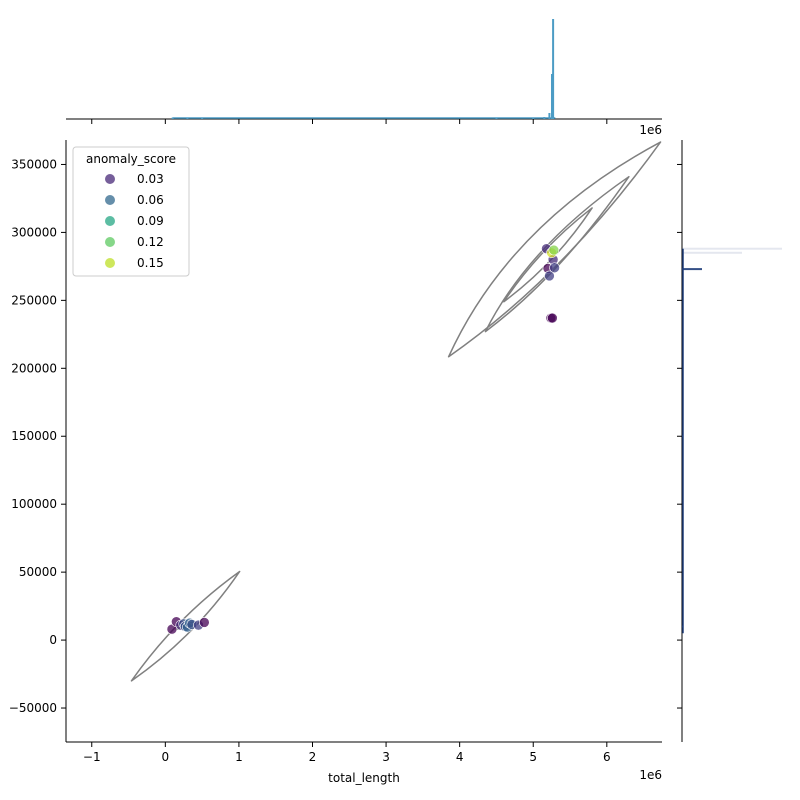 This screenshot has width=800, height=800. Describe the element at coordinates (607, 757) in the screenshot. I see `x-tick-label: 6` at that location.